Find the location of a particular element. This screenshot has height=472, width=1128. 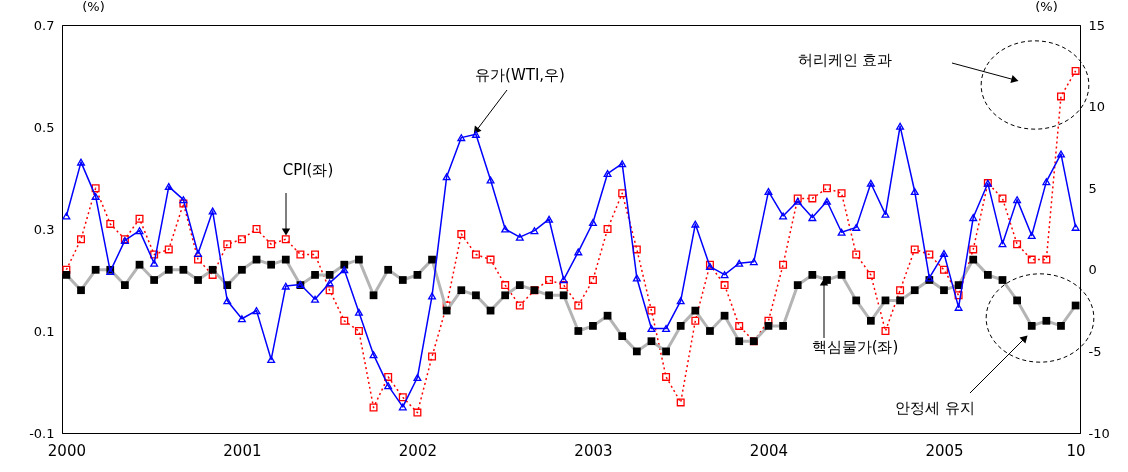

x-tick-label: 2005 is located at coordinates (944, 450).